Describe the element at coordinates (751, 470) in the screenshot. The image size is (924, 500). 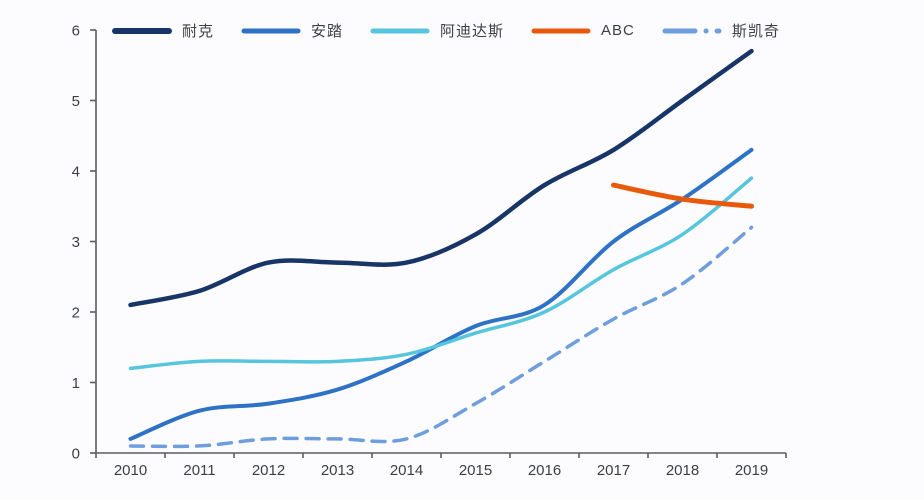
I see `x-tick-label: 2019` at that location.